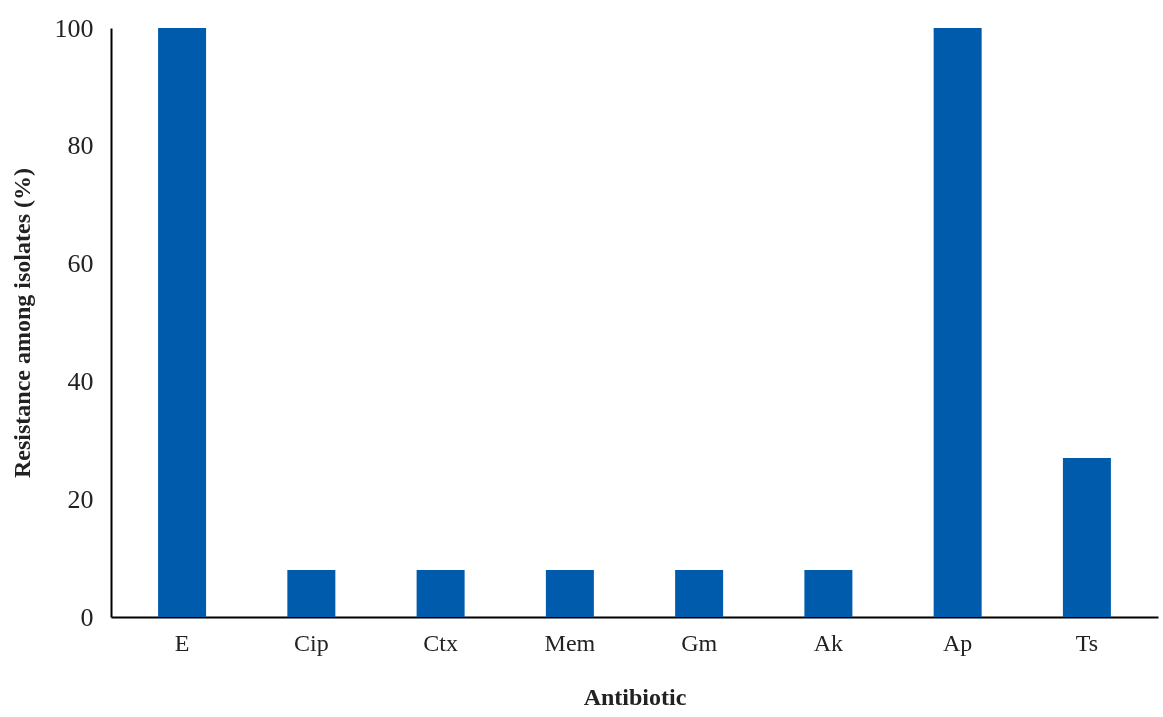  What do you see at coordinates (440, 642) in the screenshot?
I see `x-tick-label: Ctx` at bounding box center [440, 642].